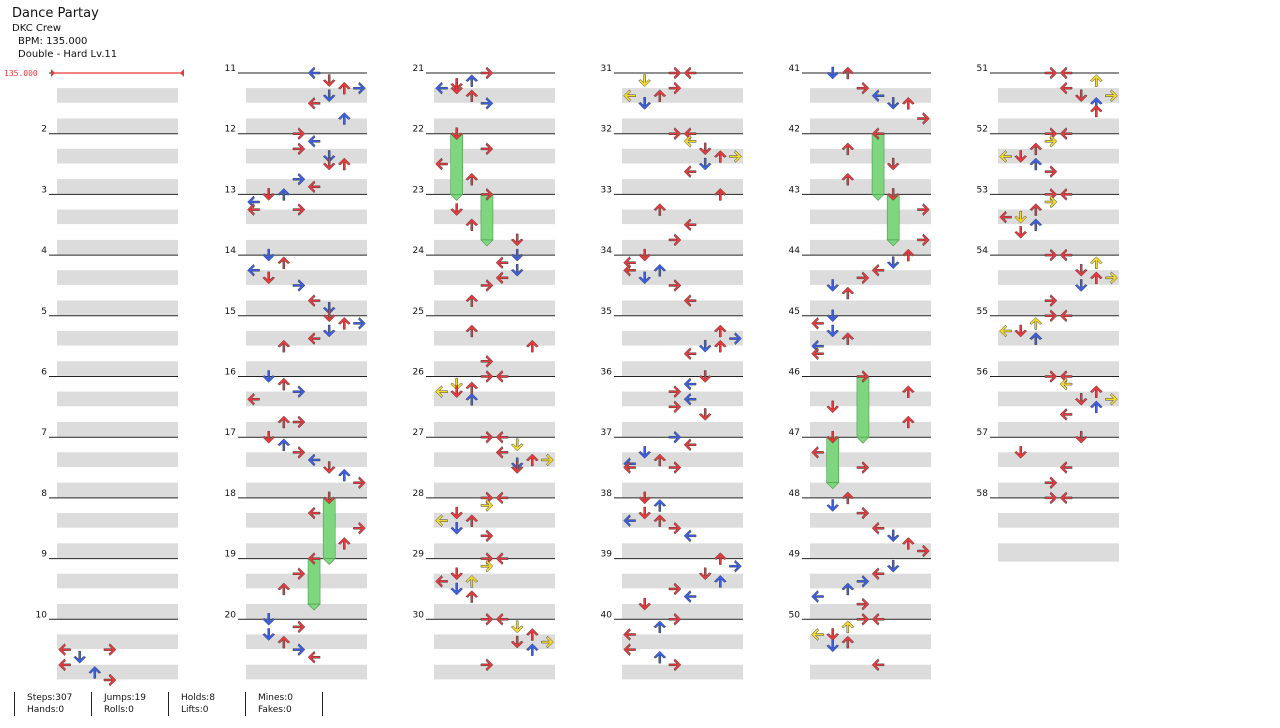 The image size is (1280, 728). What do you see at coordinates (606, 130) in the screenshot?
I see `measure-number: 32` at bounding box center [606, 130].